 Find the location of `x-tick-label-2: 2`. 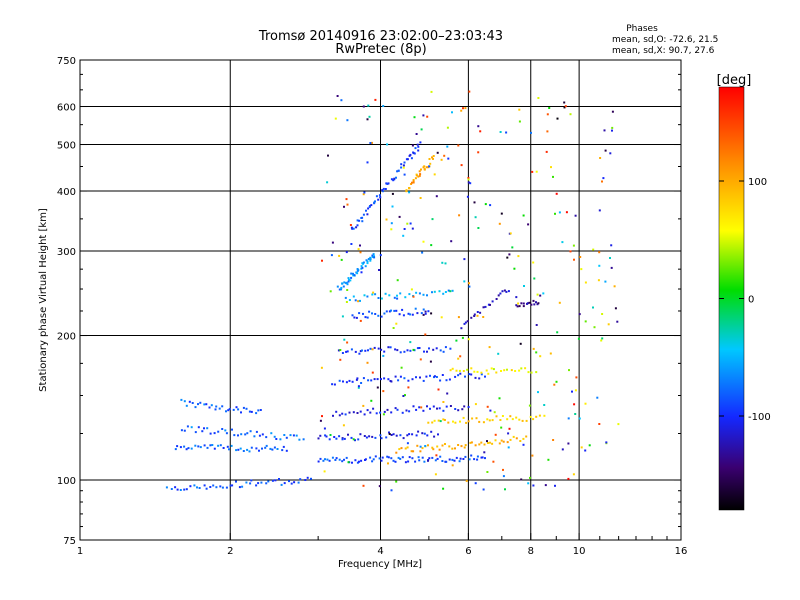

x-tick-label-2: 2 is located at coordinates (230, 551).